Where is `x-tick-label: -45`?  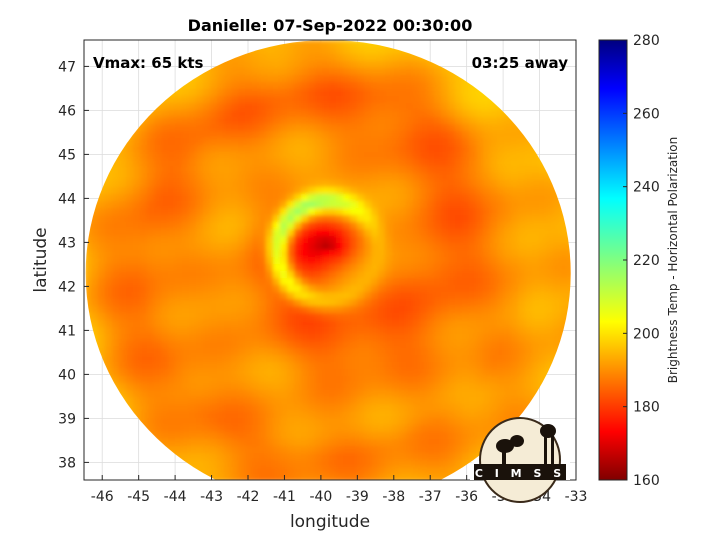 x-tick-label: -45 is located at coordinates (138, 497).